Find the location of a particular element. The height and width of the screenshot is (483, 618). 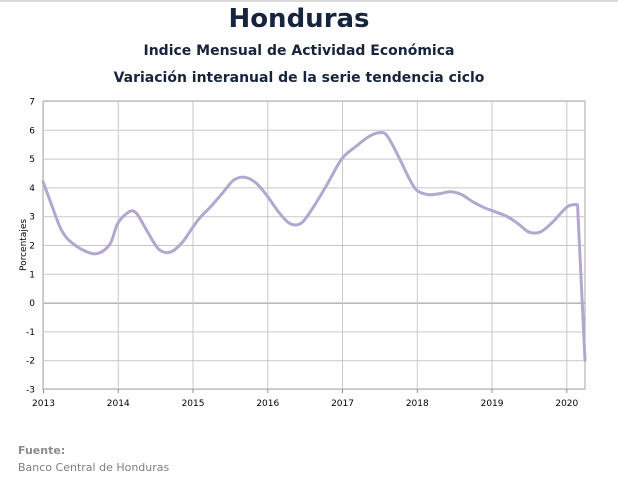

y-tick-label: 3 is located at coordinates (32, 218).